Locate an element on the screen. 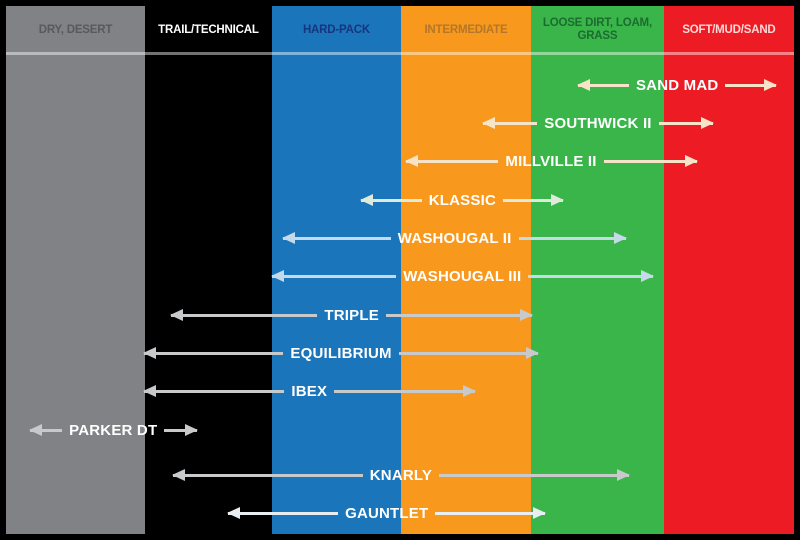 The image size is (800, 540). tire-range-row: KLASSIC is located at coordinates (462, 200).